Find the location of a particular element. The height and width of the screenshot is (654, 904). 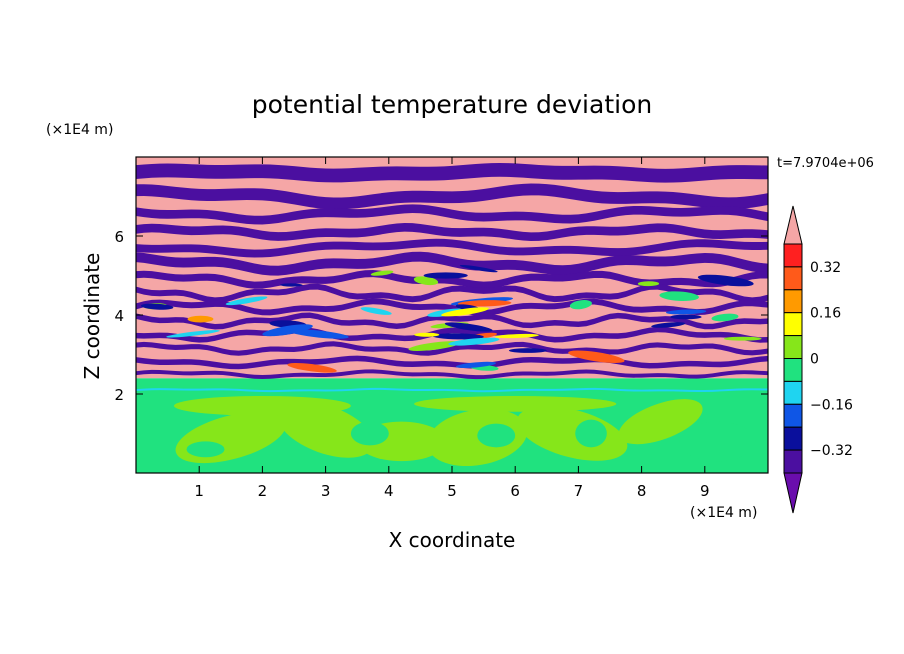

x-tick-label: 1 is located at coordinates (199, 491).